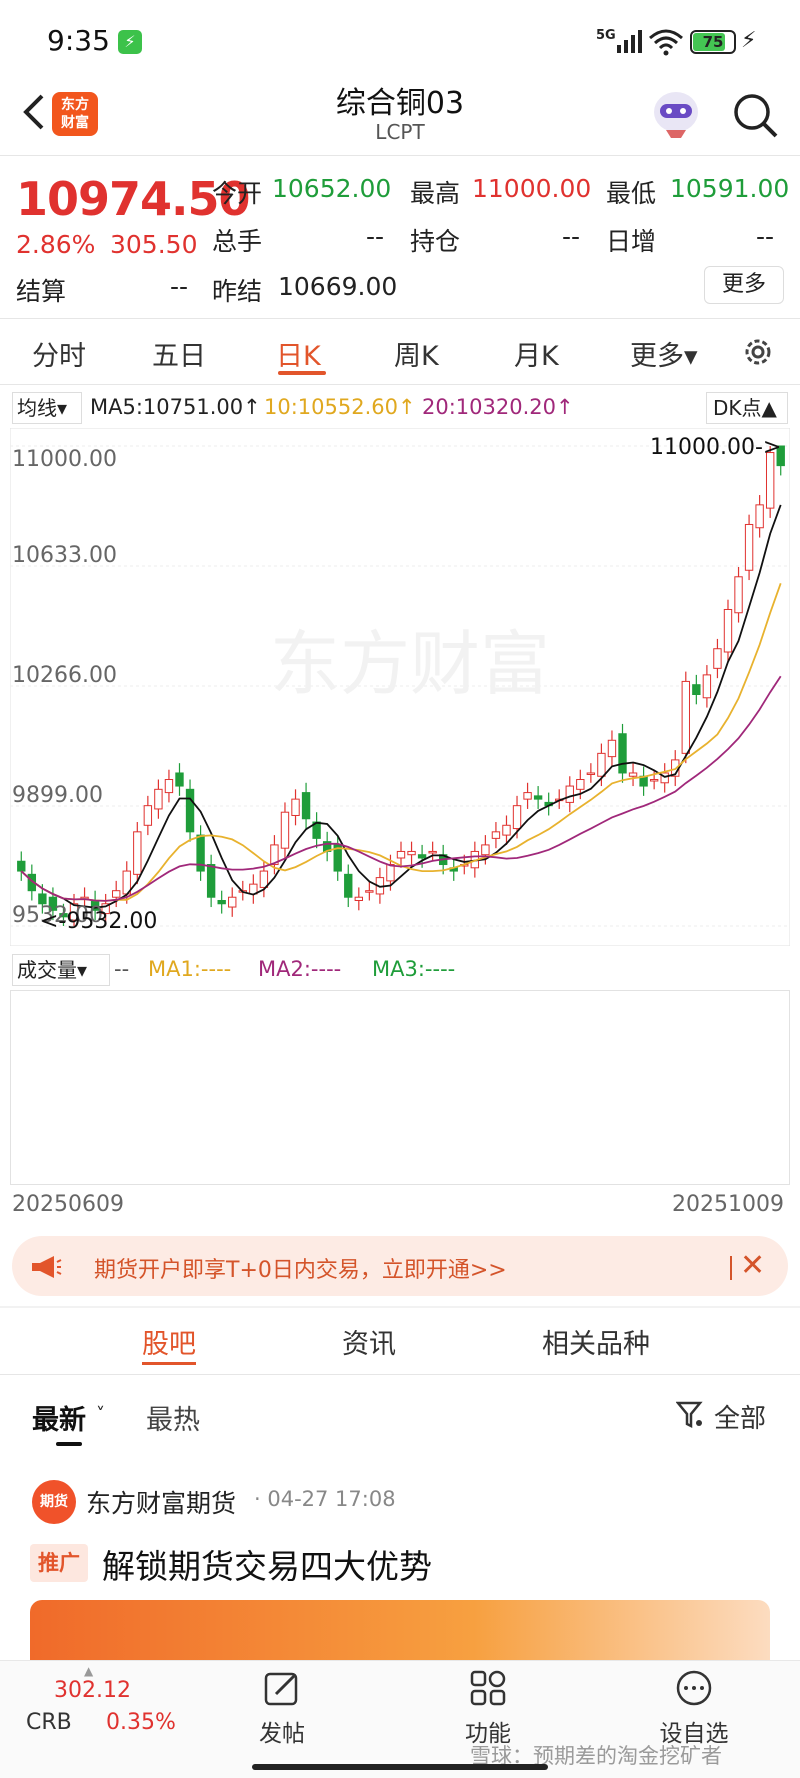  Describe the element at coordinates (169, 1363) in the screenshot. I see `section-tab-indicator` at that location.